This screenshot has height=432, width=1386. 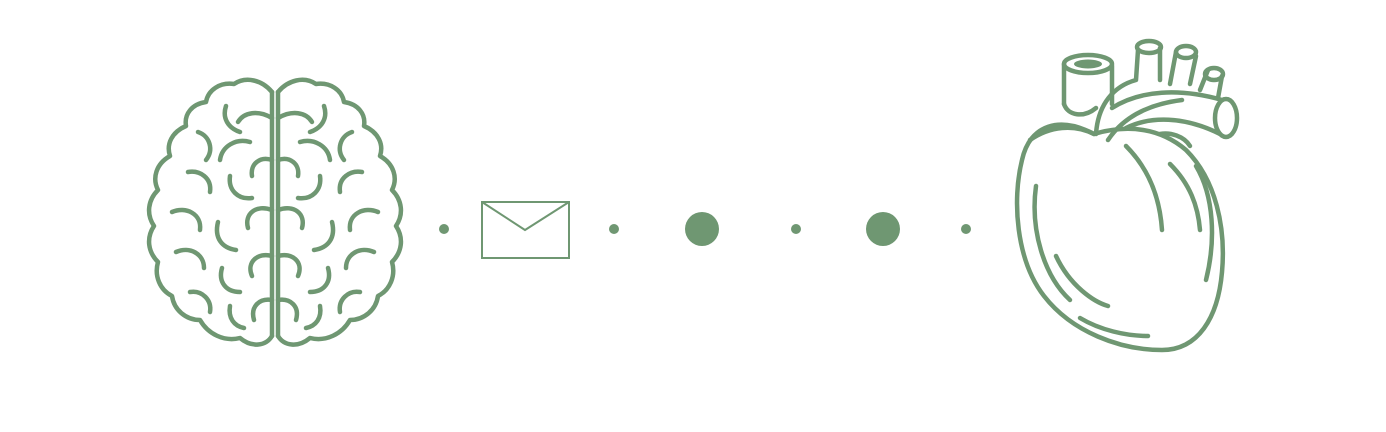 What do you see at coordinates (525, 230) in the screenshot?
I see `envelope-icon` at bounding box center [525, 230].